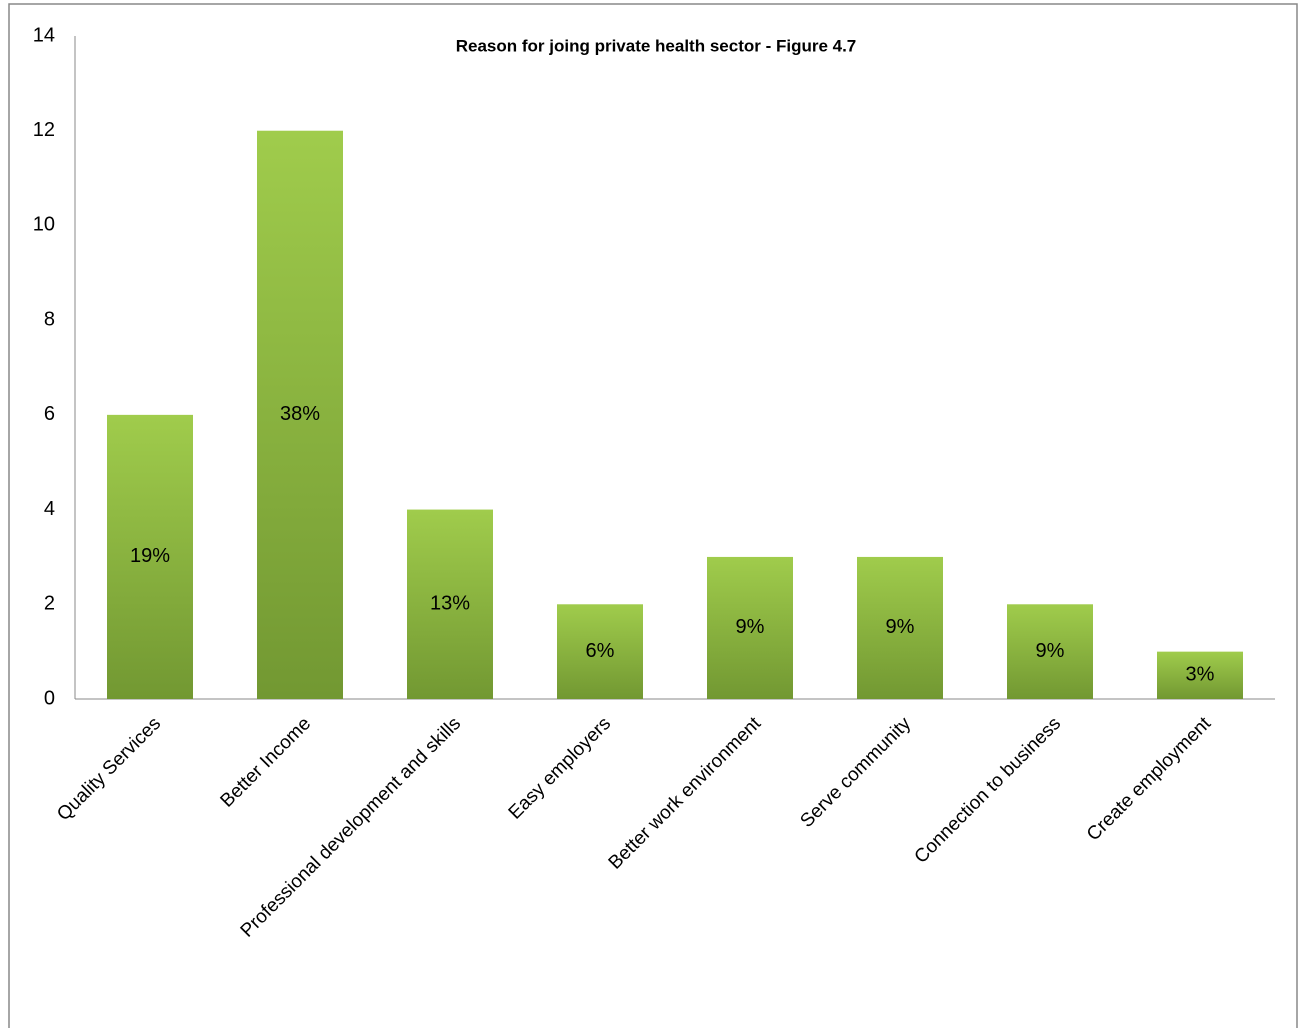 Image resolution: width=1304 pixels, height=1028 pixels. What do you see at coordinates (44, 35) in the screenshot?
I see `y-tick-label: 14` at bounding box center [44, 35].